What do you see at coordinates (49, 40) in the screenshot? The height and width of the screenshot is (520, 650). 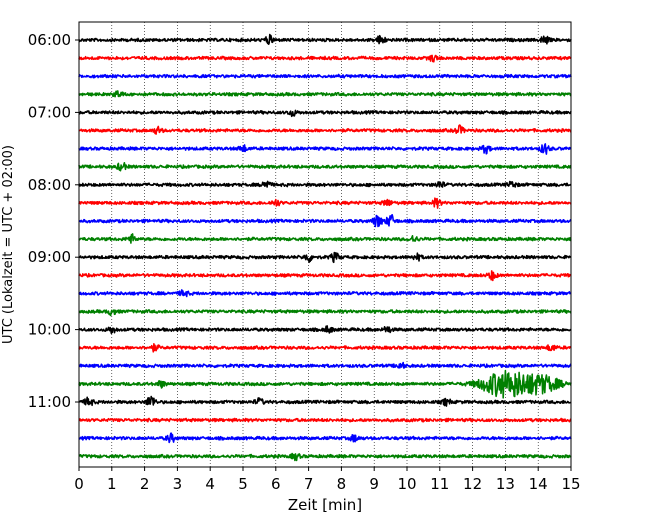 I see `y-tick-label: 06:00` at bounding box center [49, 40].